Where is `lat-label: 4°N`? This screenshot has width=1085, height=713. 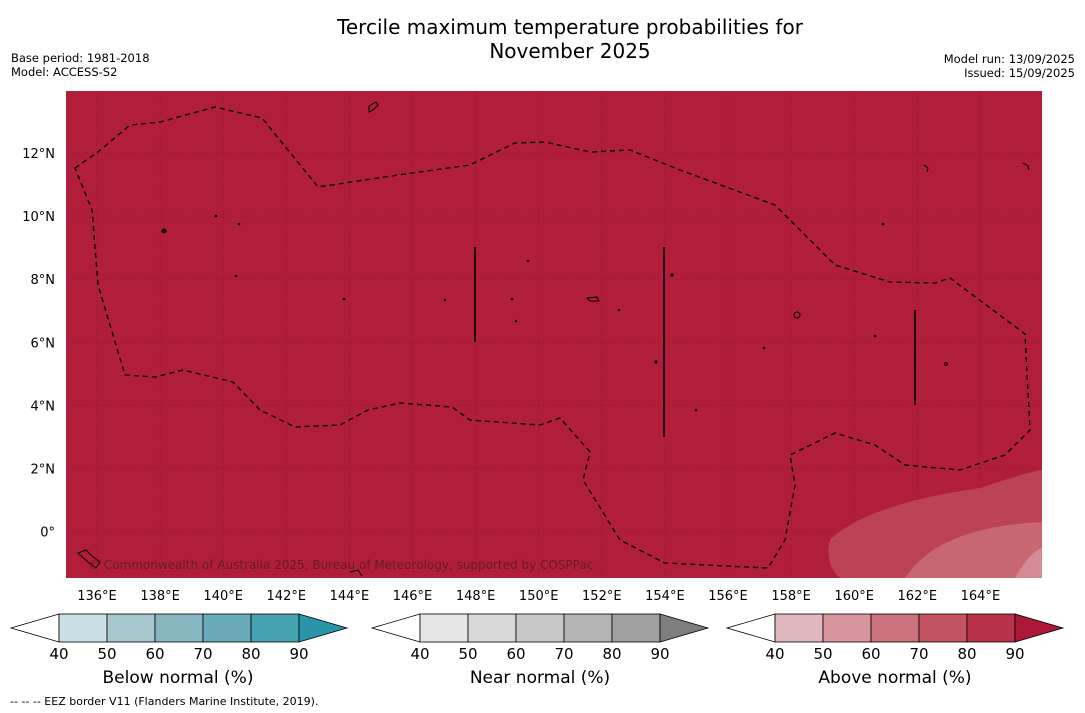 lat-label: 4°N is located at coordinates (43, 406).